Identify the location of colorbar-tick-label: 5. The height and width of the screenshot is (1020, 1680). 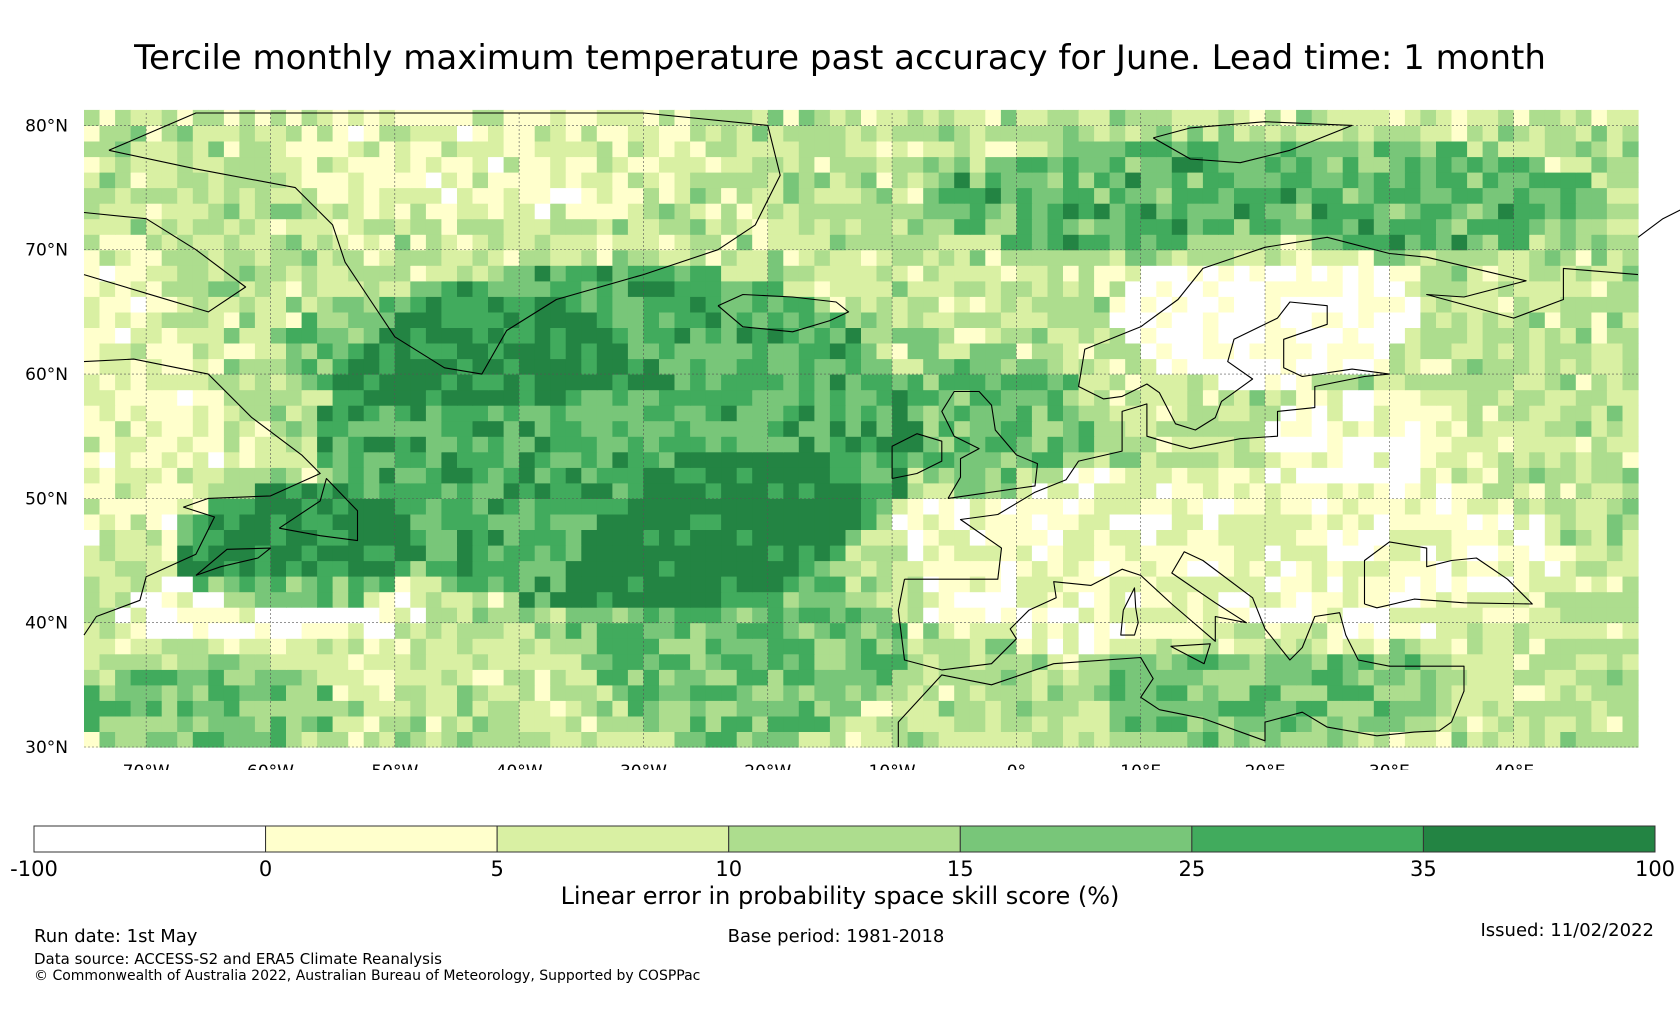
(496, 868).